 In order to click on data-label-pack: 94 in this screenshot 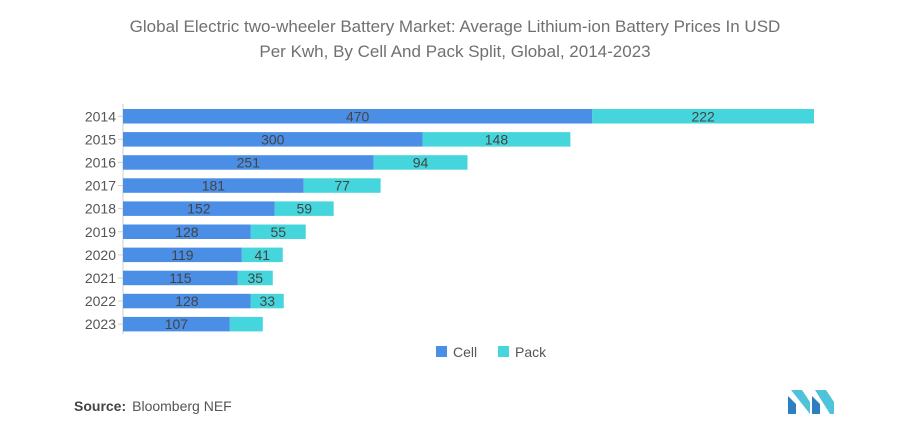, I will do `click(421, 162)`.